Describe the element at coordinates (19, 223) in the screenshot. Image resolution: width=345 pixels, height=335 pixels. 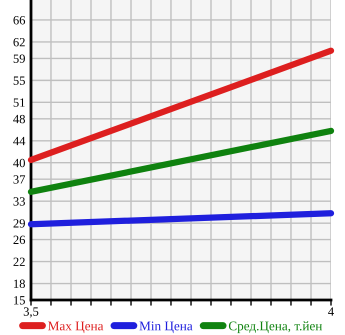
I see `y-tick-label: 29` at that location.